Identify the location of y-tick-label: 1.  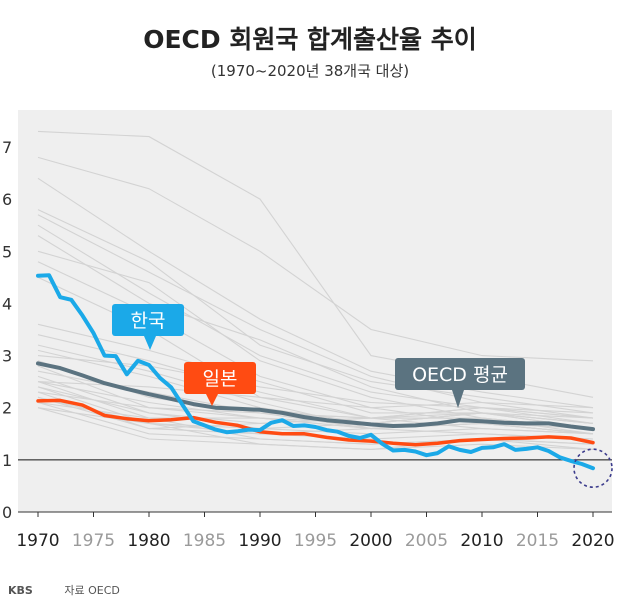
(7, 460).